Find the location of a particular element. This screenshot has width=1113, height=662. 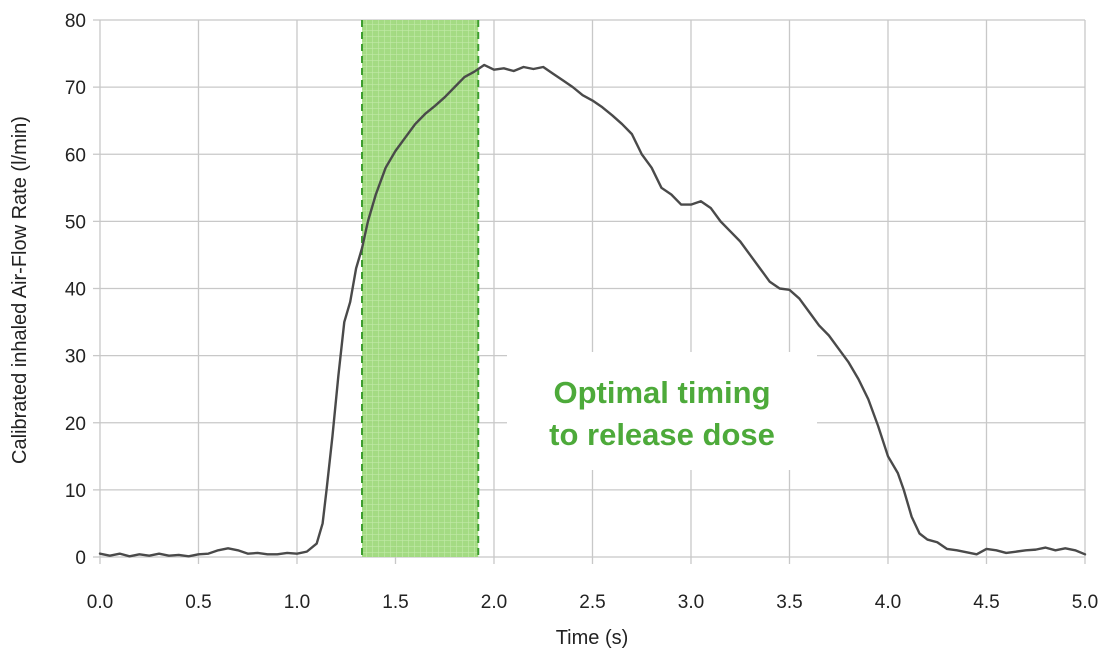

y-tick-label-0: 0 is located at coordinates (80, 558).